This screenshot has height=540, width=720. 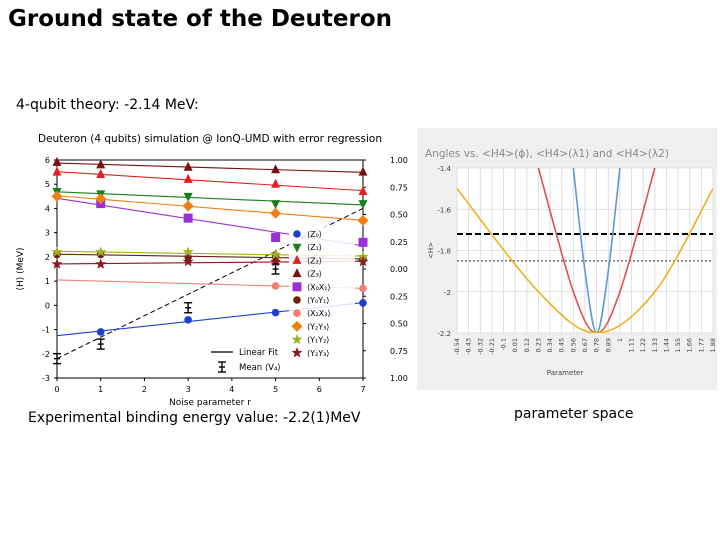 I want to click on x-tick-label: -0.54, so click(x=457, y=346).